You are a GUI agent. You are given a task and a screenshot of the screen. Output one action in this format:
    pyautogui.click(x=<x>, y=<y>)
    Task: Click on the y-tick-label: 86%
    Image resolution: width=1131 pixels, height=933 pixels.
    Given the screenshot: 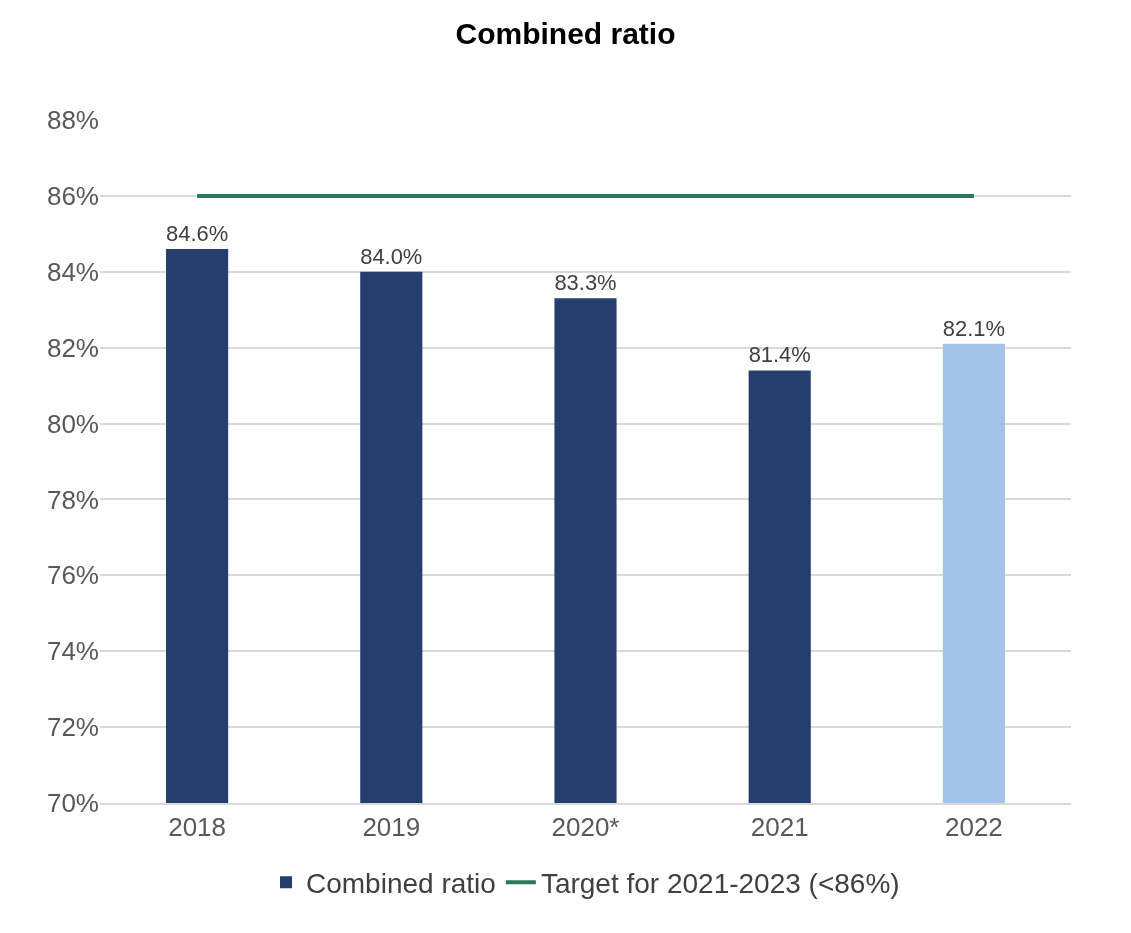 What is the action you would take?
    pyautogui.click(x=72, y=195)
    